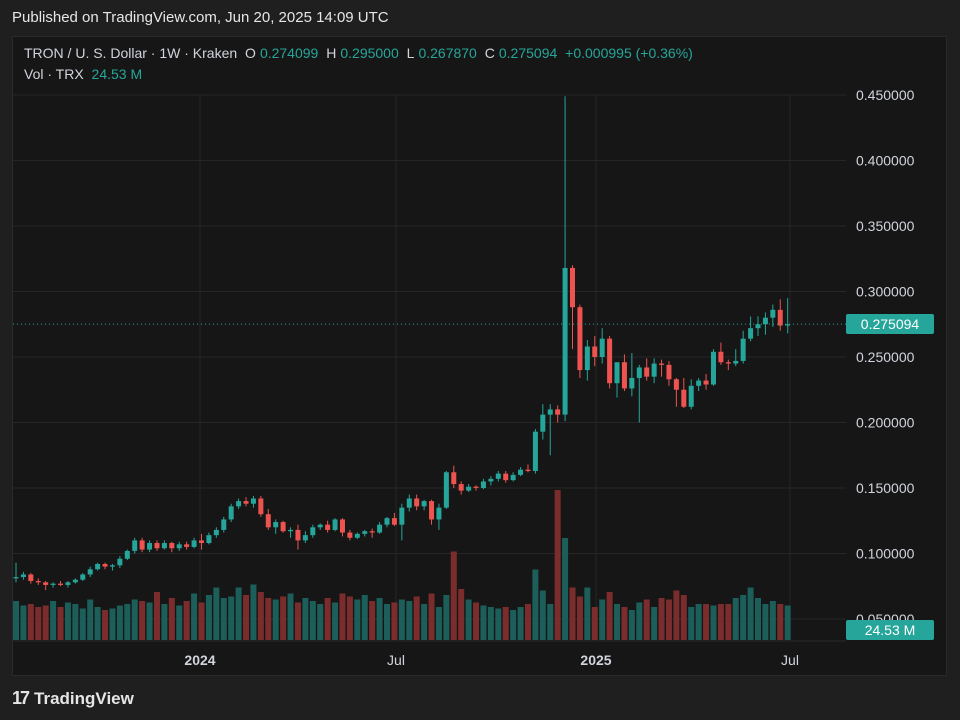 This screenshot has height=720, width=960. What do you see at coordinates (131, 53) in the screenshot?
I see `symbol-label: TRON / U. S. Dollar · 1W · Kraken` at bounding box center [131, 53].